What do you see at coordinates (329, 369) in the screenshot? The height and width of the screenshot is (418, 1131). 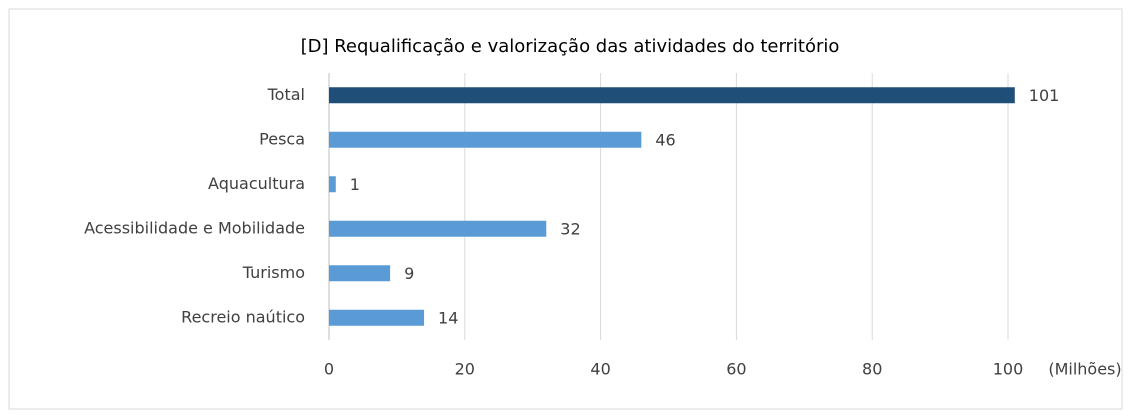 I see `x-tick-label: 0` at bounding box center [329, 369].